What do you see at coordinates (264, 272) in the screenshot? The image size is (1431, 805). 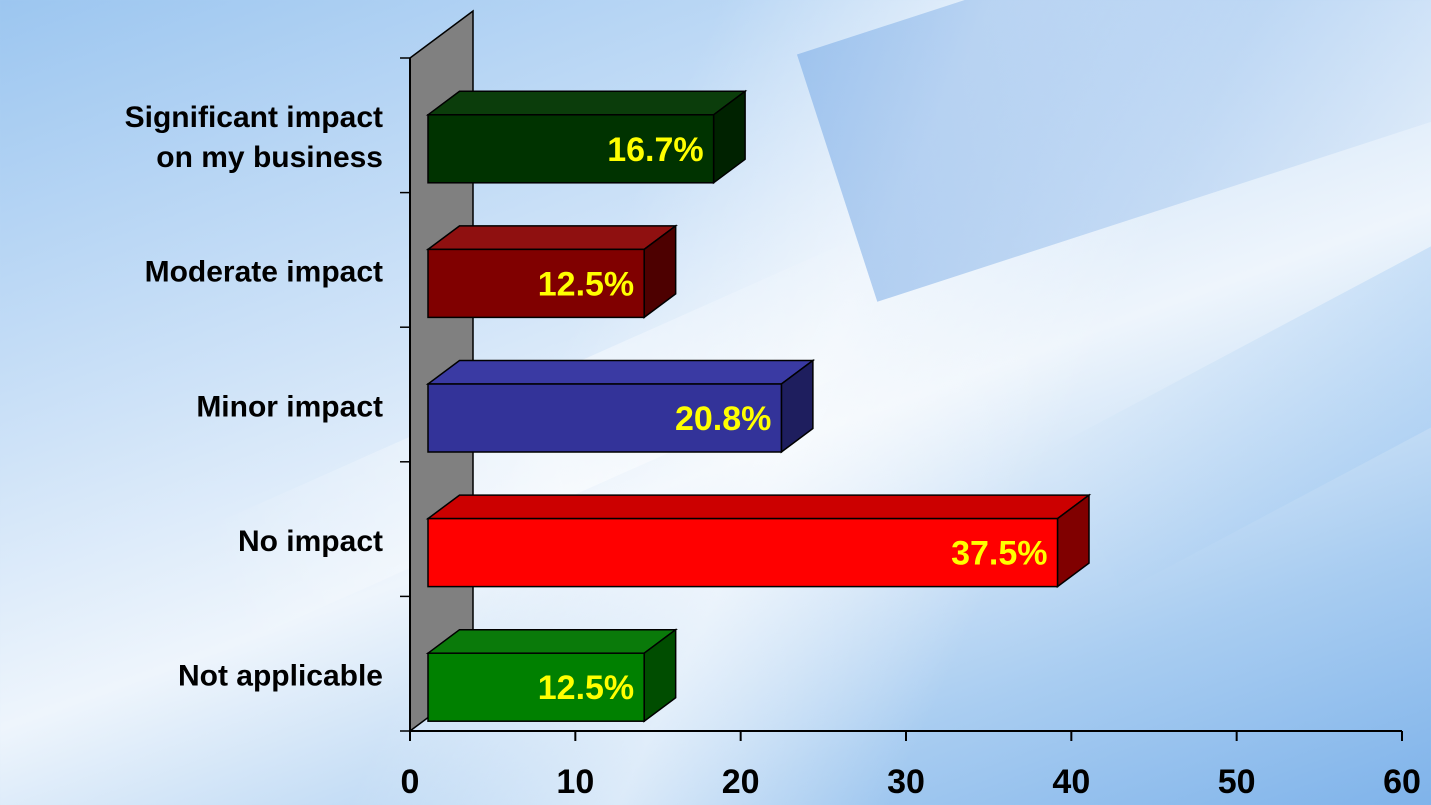 I see `category-label: Moderate impact` at bounding box center [264, 272].